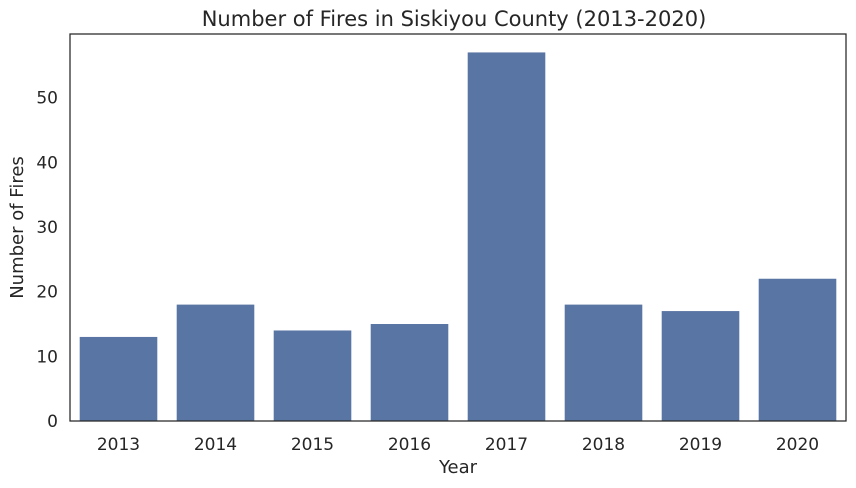 The width and height of the screenshot is (856, 488). Describe the element at coordinates (52, 422) in the screenshot. I see `y-tick-label: 0` at that location.